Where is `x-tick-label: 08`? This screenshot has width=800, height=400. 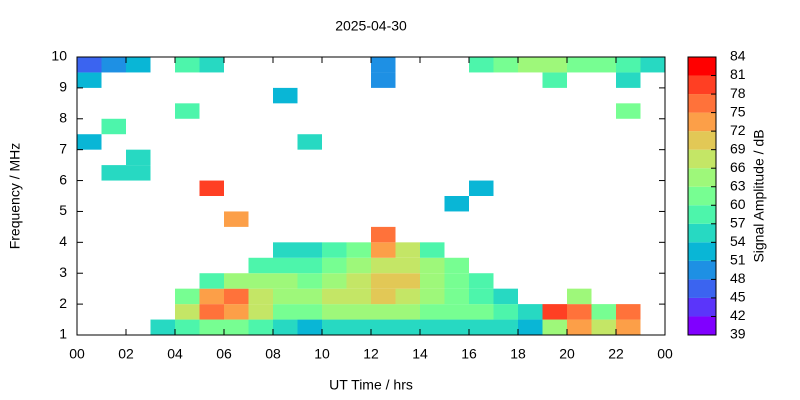
x-tick-label: 08 is located at coordinates (273, 354).